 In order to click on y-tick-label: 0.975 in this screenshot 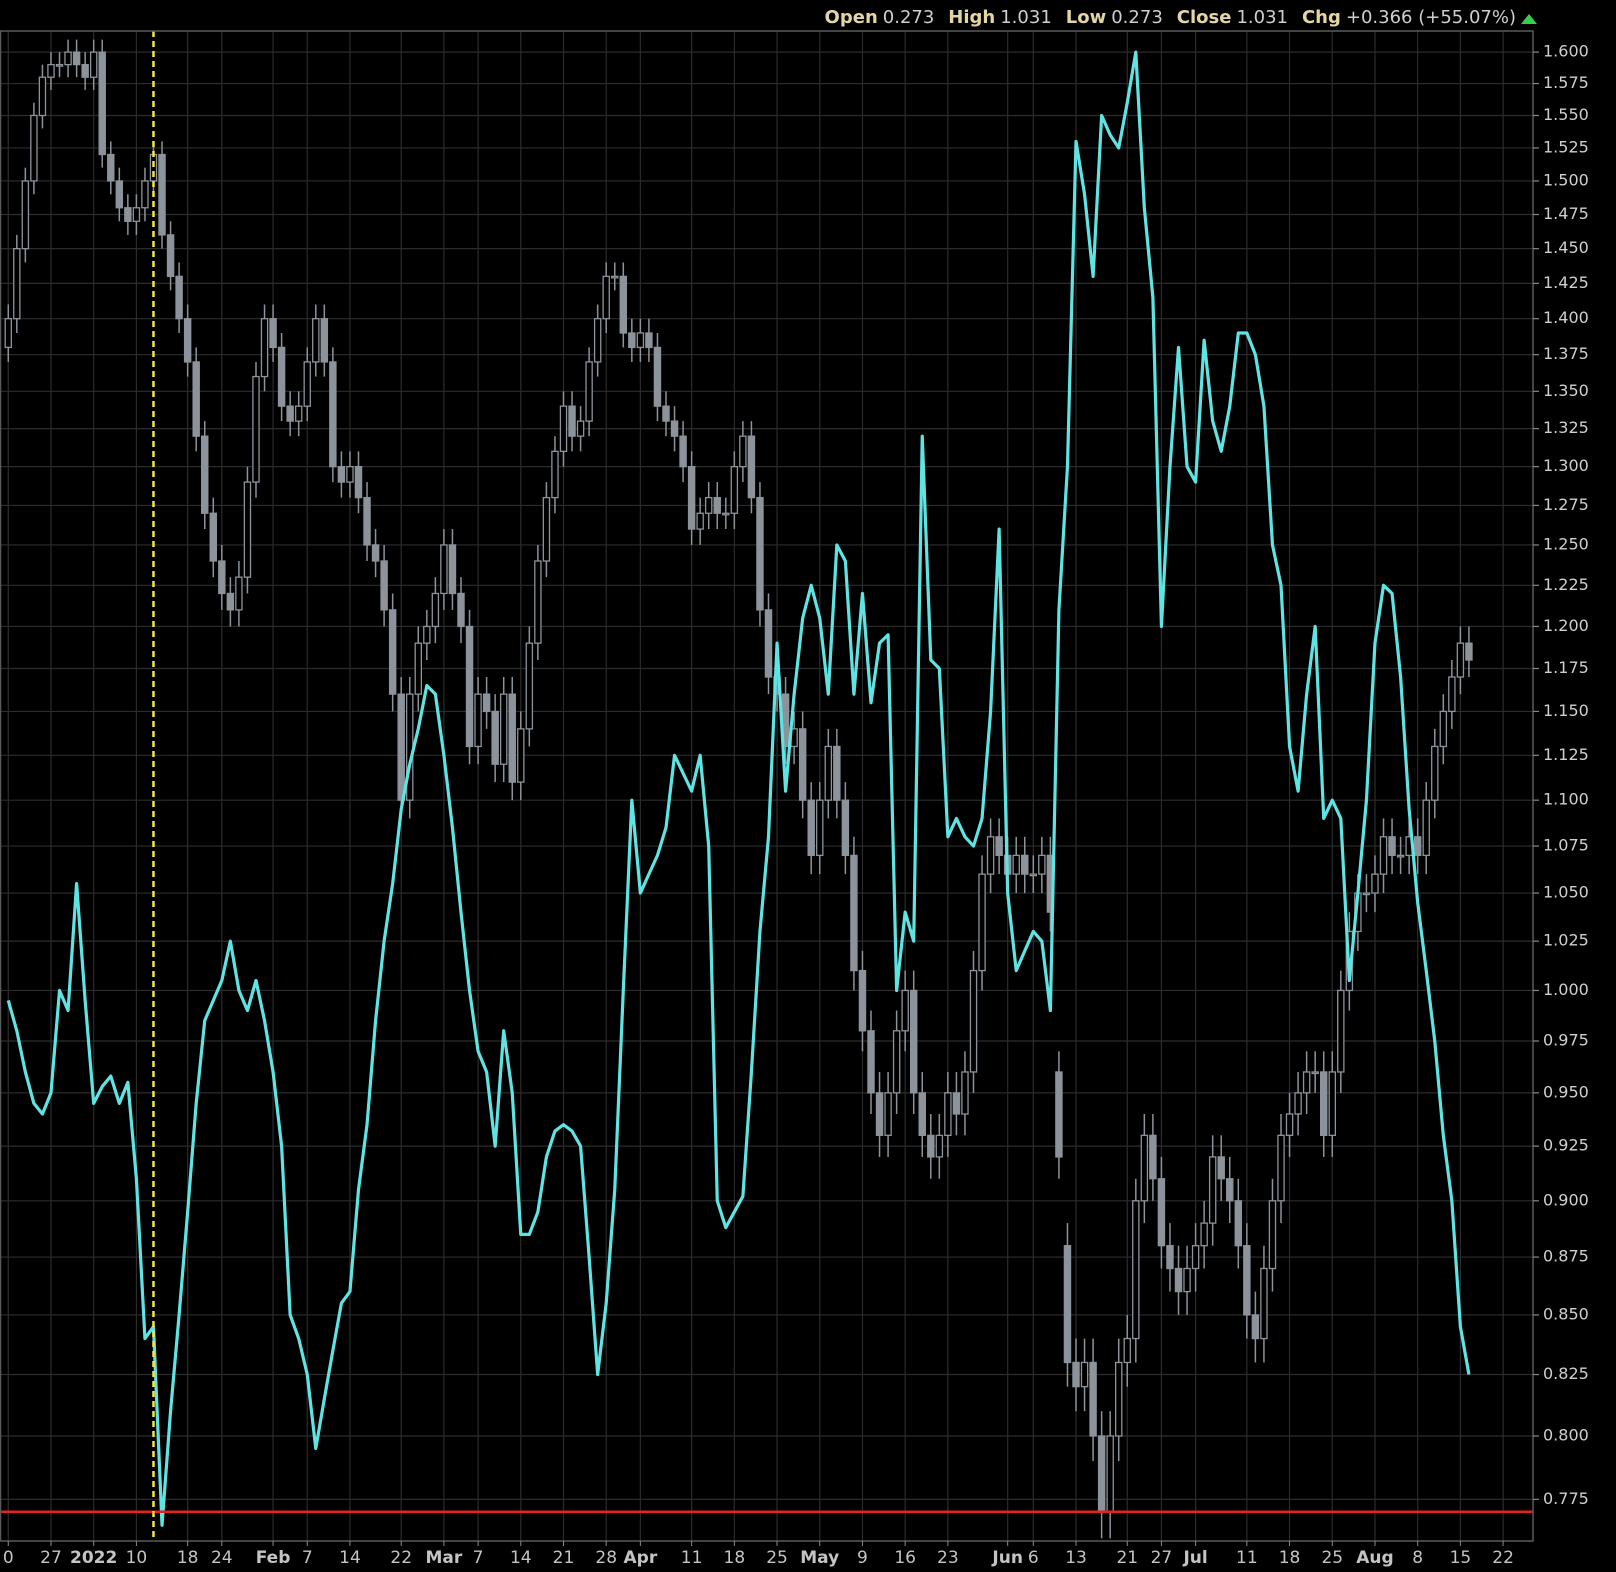, I will do `click(1566, 1040)`.